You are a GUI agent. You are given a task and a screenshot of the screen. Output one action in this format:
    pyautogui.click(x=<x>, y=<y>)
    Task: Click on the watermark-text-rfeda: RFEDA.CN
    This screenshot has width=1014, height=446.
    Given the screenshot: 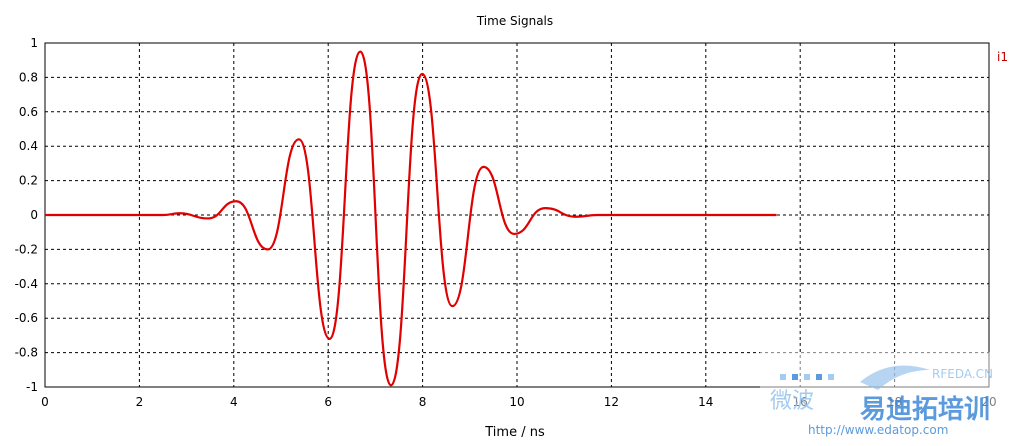 What is the action you would take?
    pyautogui.click(x=962, y=374)
    